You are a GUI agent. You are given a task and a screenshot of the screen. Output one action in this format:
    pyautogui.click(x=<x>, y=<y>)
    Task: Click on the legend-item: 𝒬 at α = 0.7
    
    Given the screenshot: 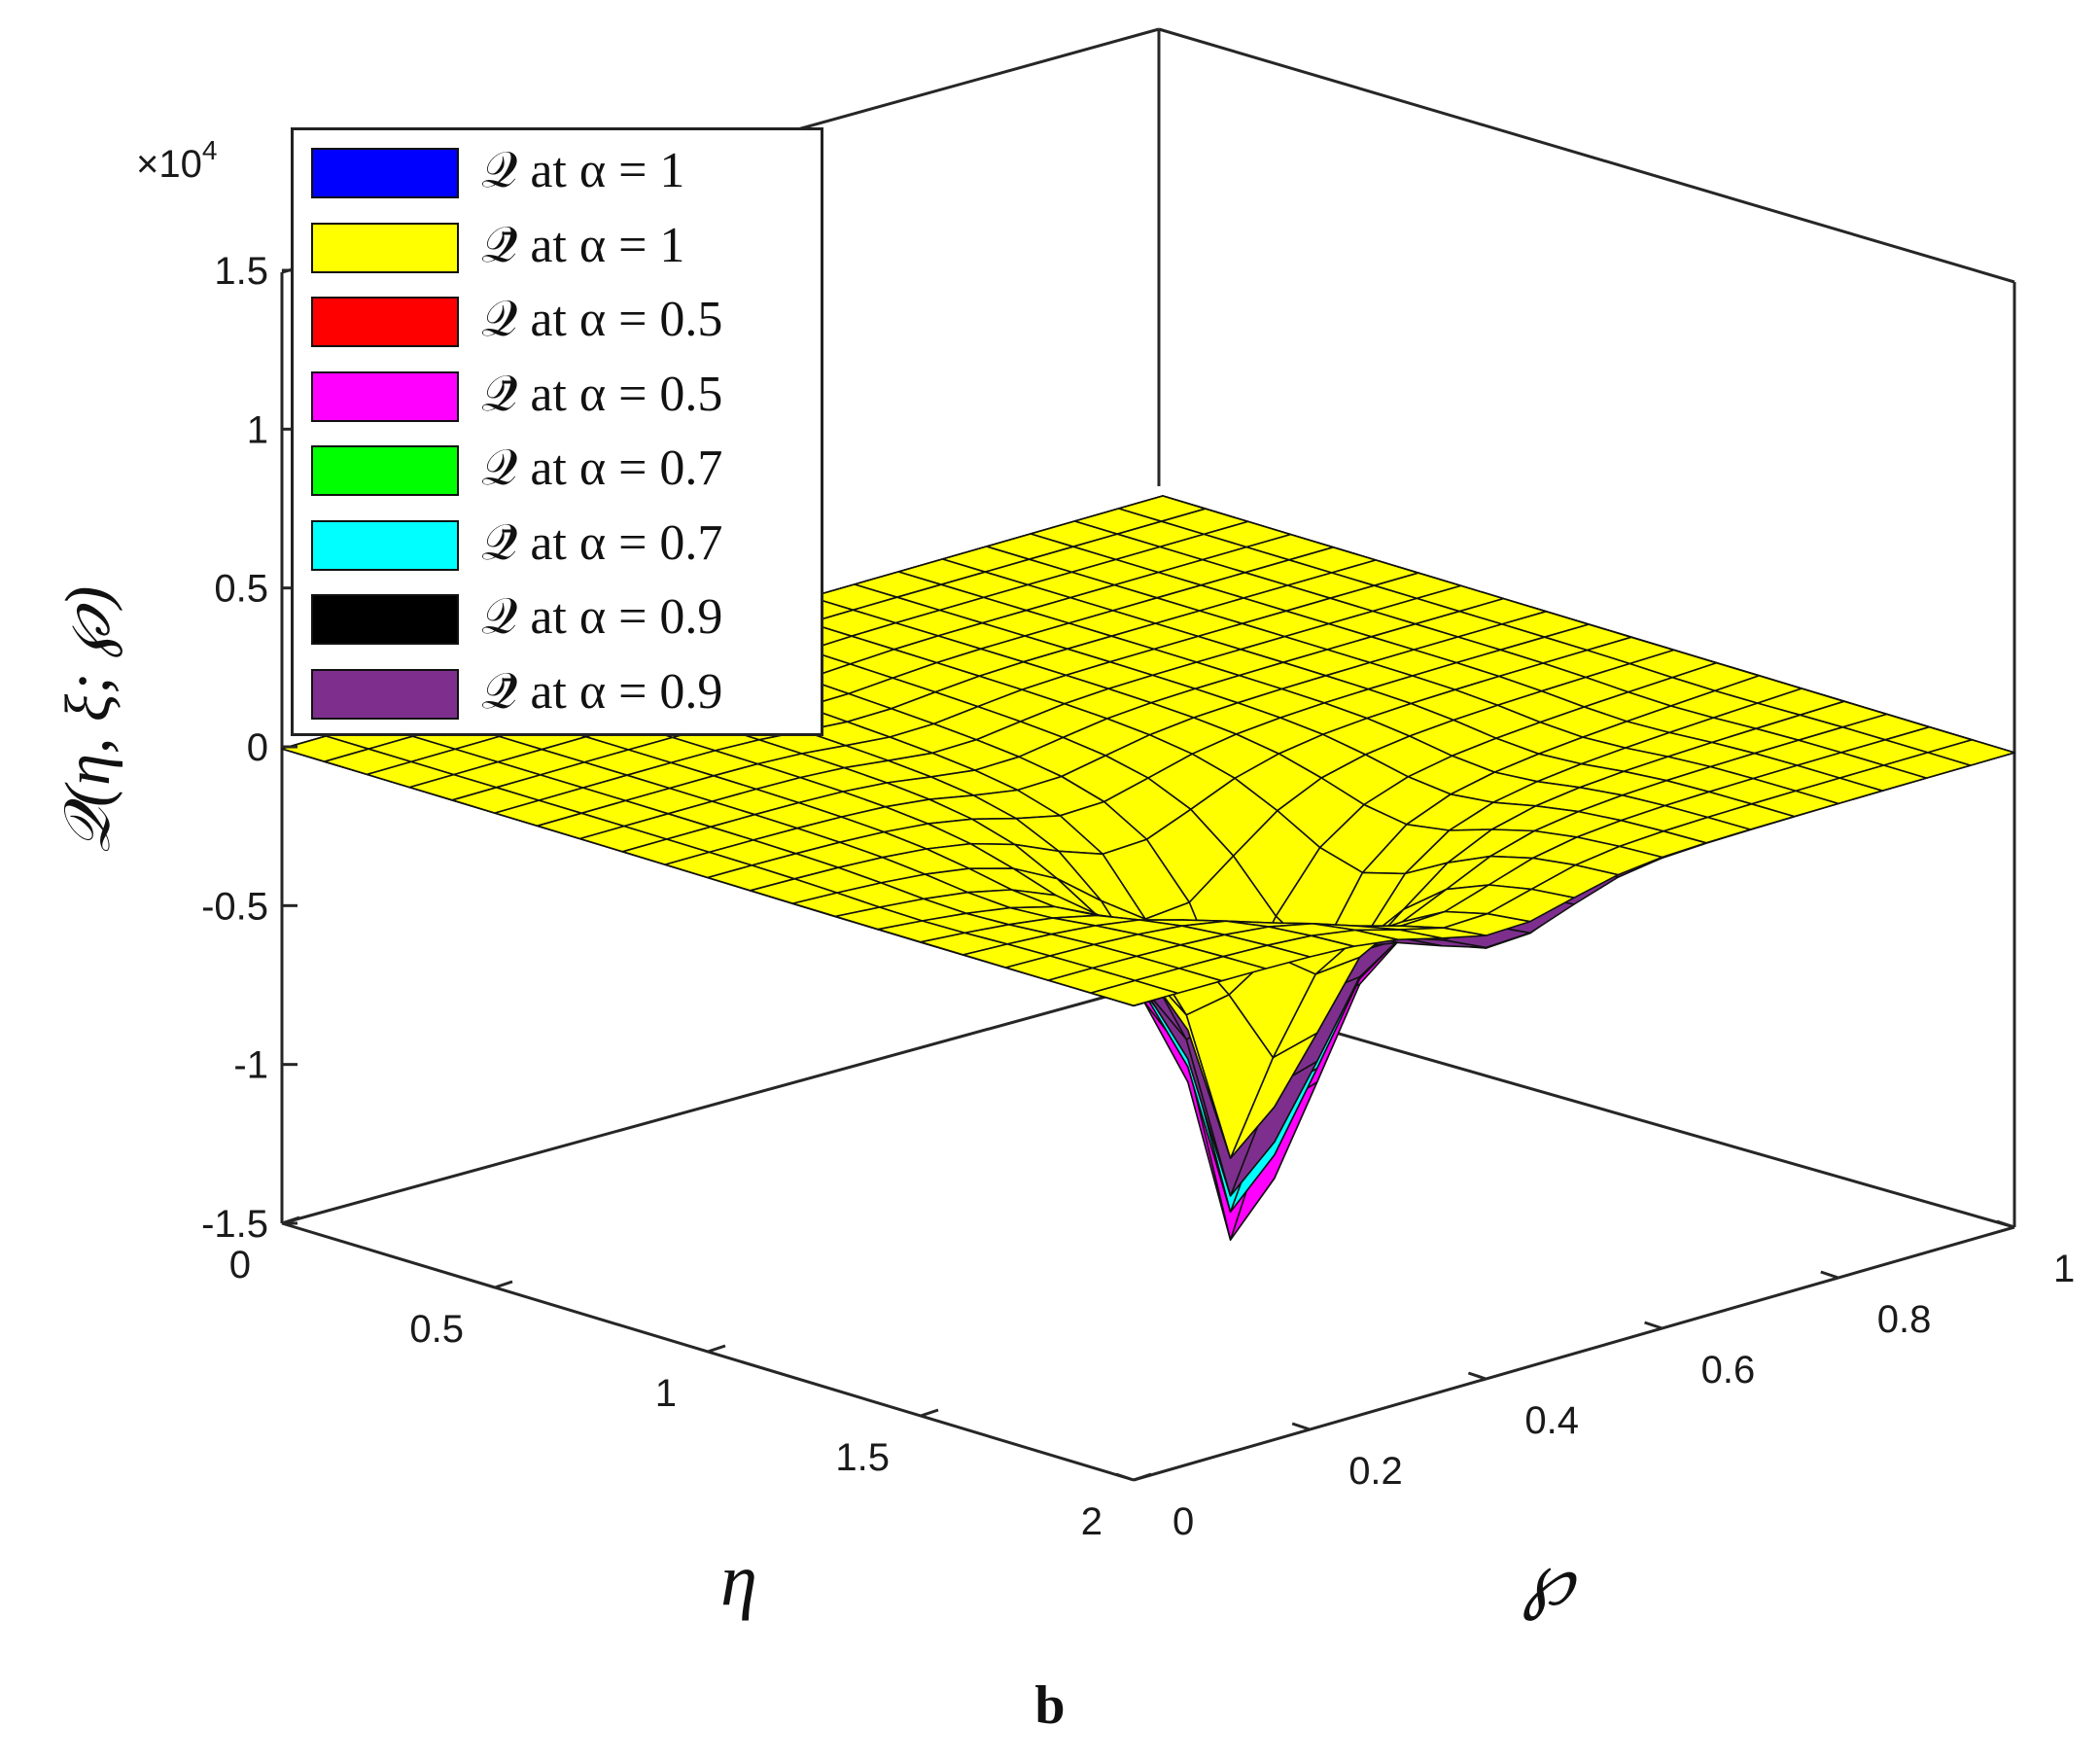 What is the action you would take?
    pyautogui.click(x=564, y=467)
    